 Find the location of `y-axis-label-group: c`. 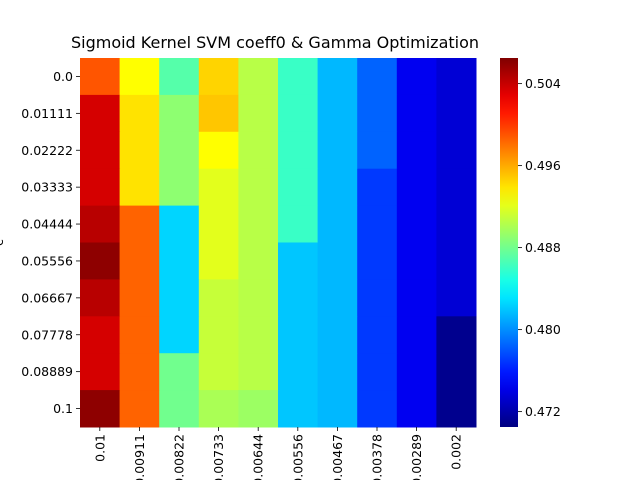

y-axis-label-group: c is located at coordinates (3, 242).